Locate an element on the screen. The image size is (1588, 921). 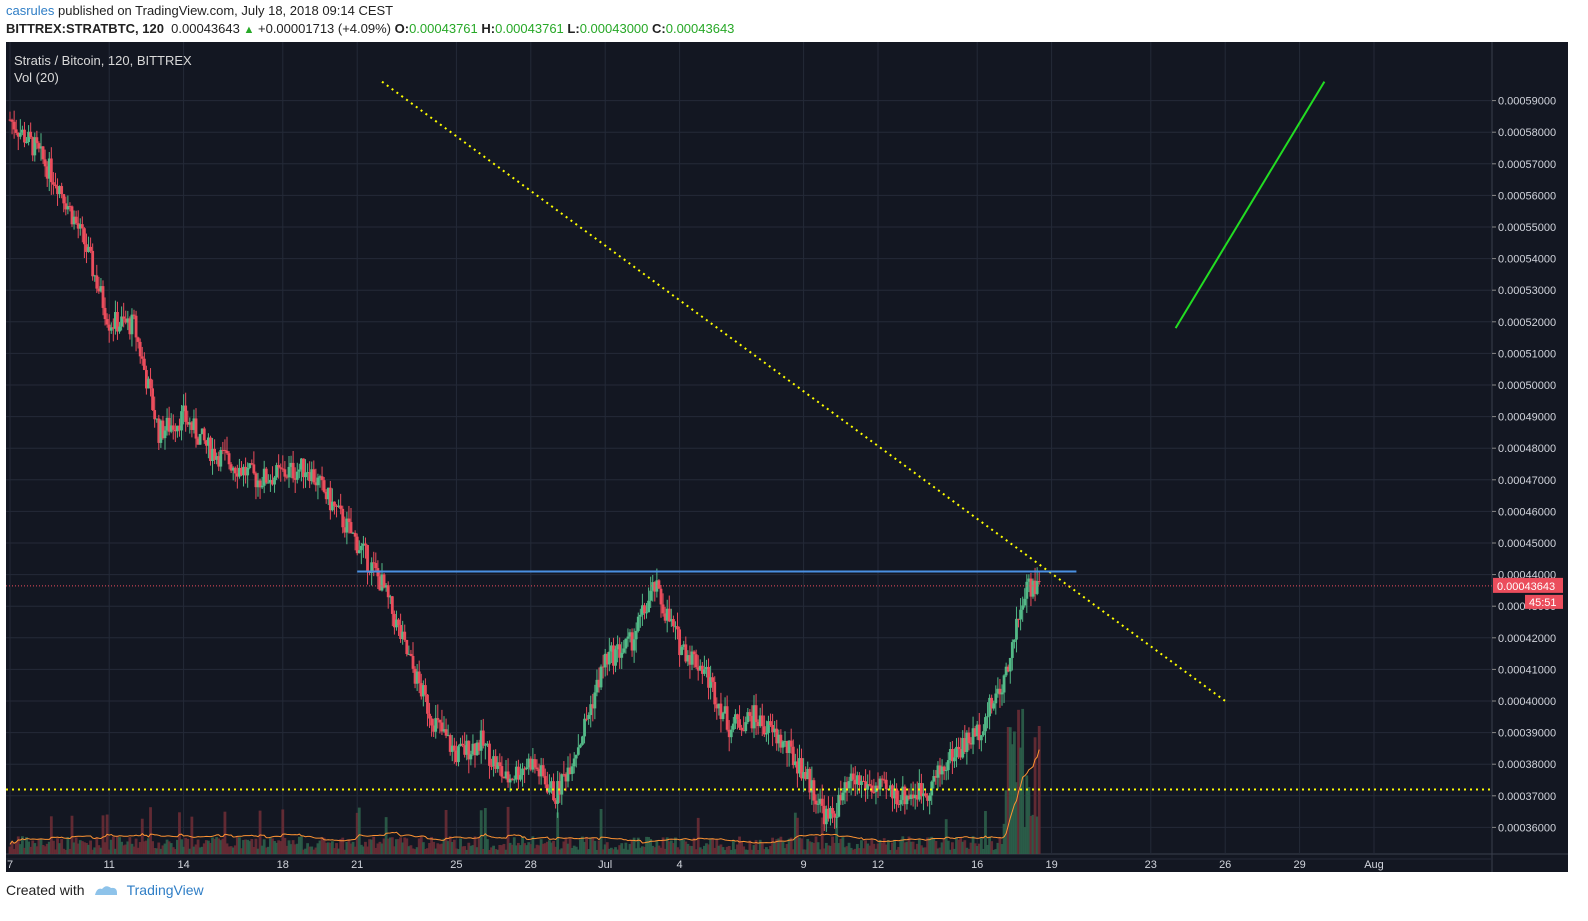
time-scale-background is located at coordinates (749, 863).